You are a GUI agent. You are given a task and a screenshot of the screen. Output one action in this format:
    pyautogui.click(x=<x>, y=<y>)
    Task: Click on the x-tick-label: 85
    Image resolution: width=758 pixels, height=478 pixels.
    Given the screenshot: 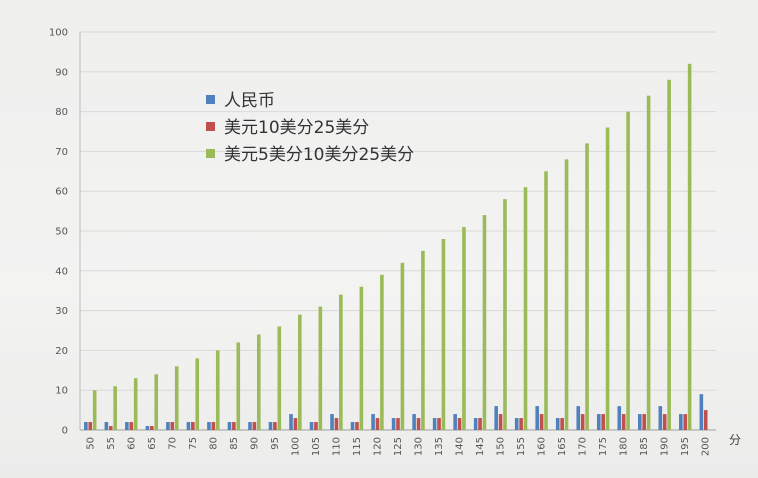 What is the action you would take?
    pyautogui.click(x=234, y=443)
    